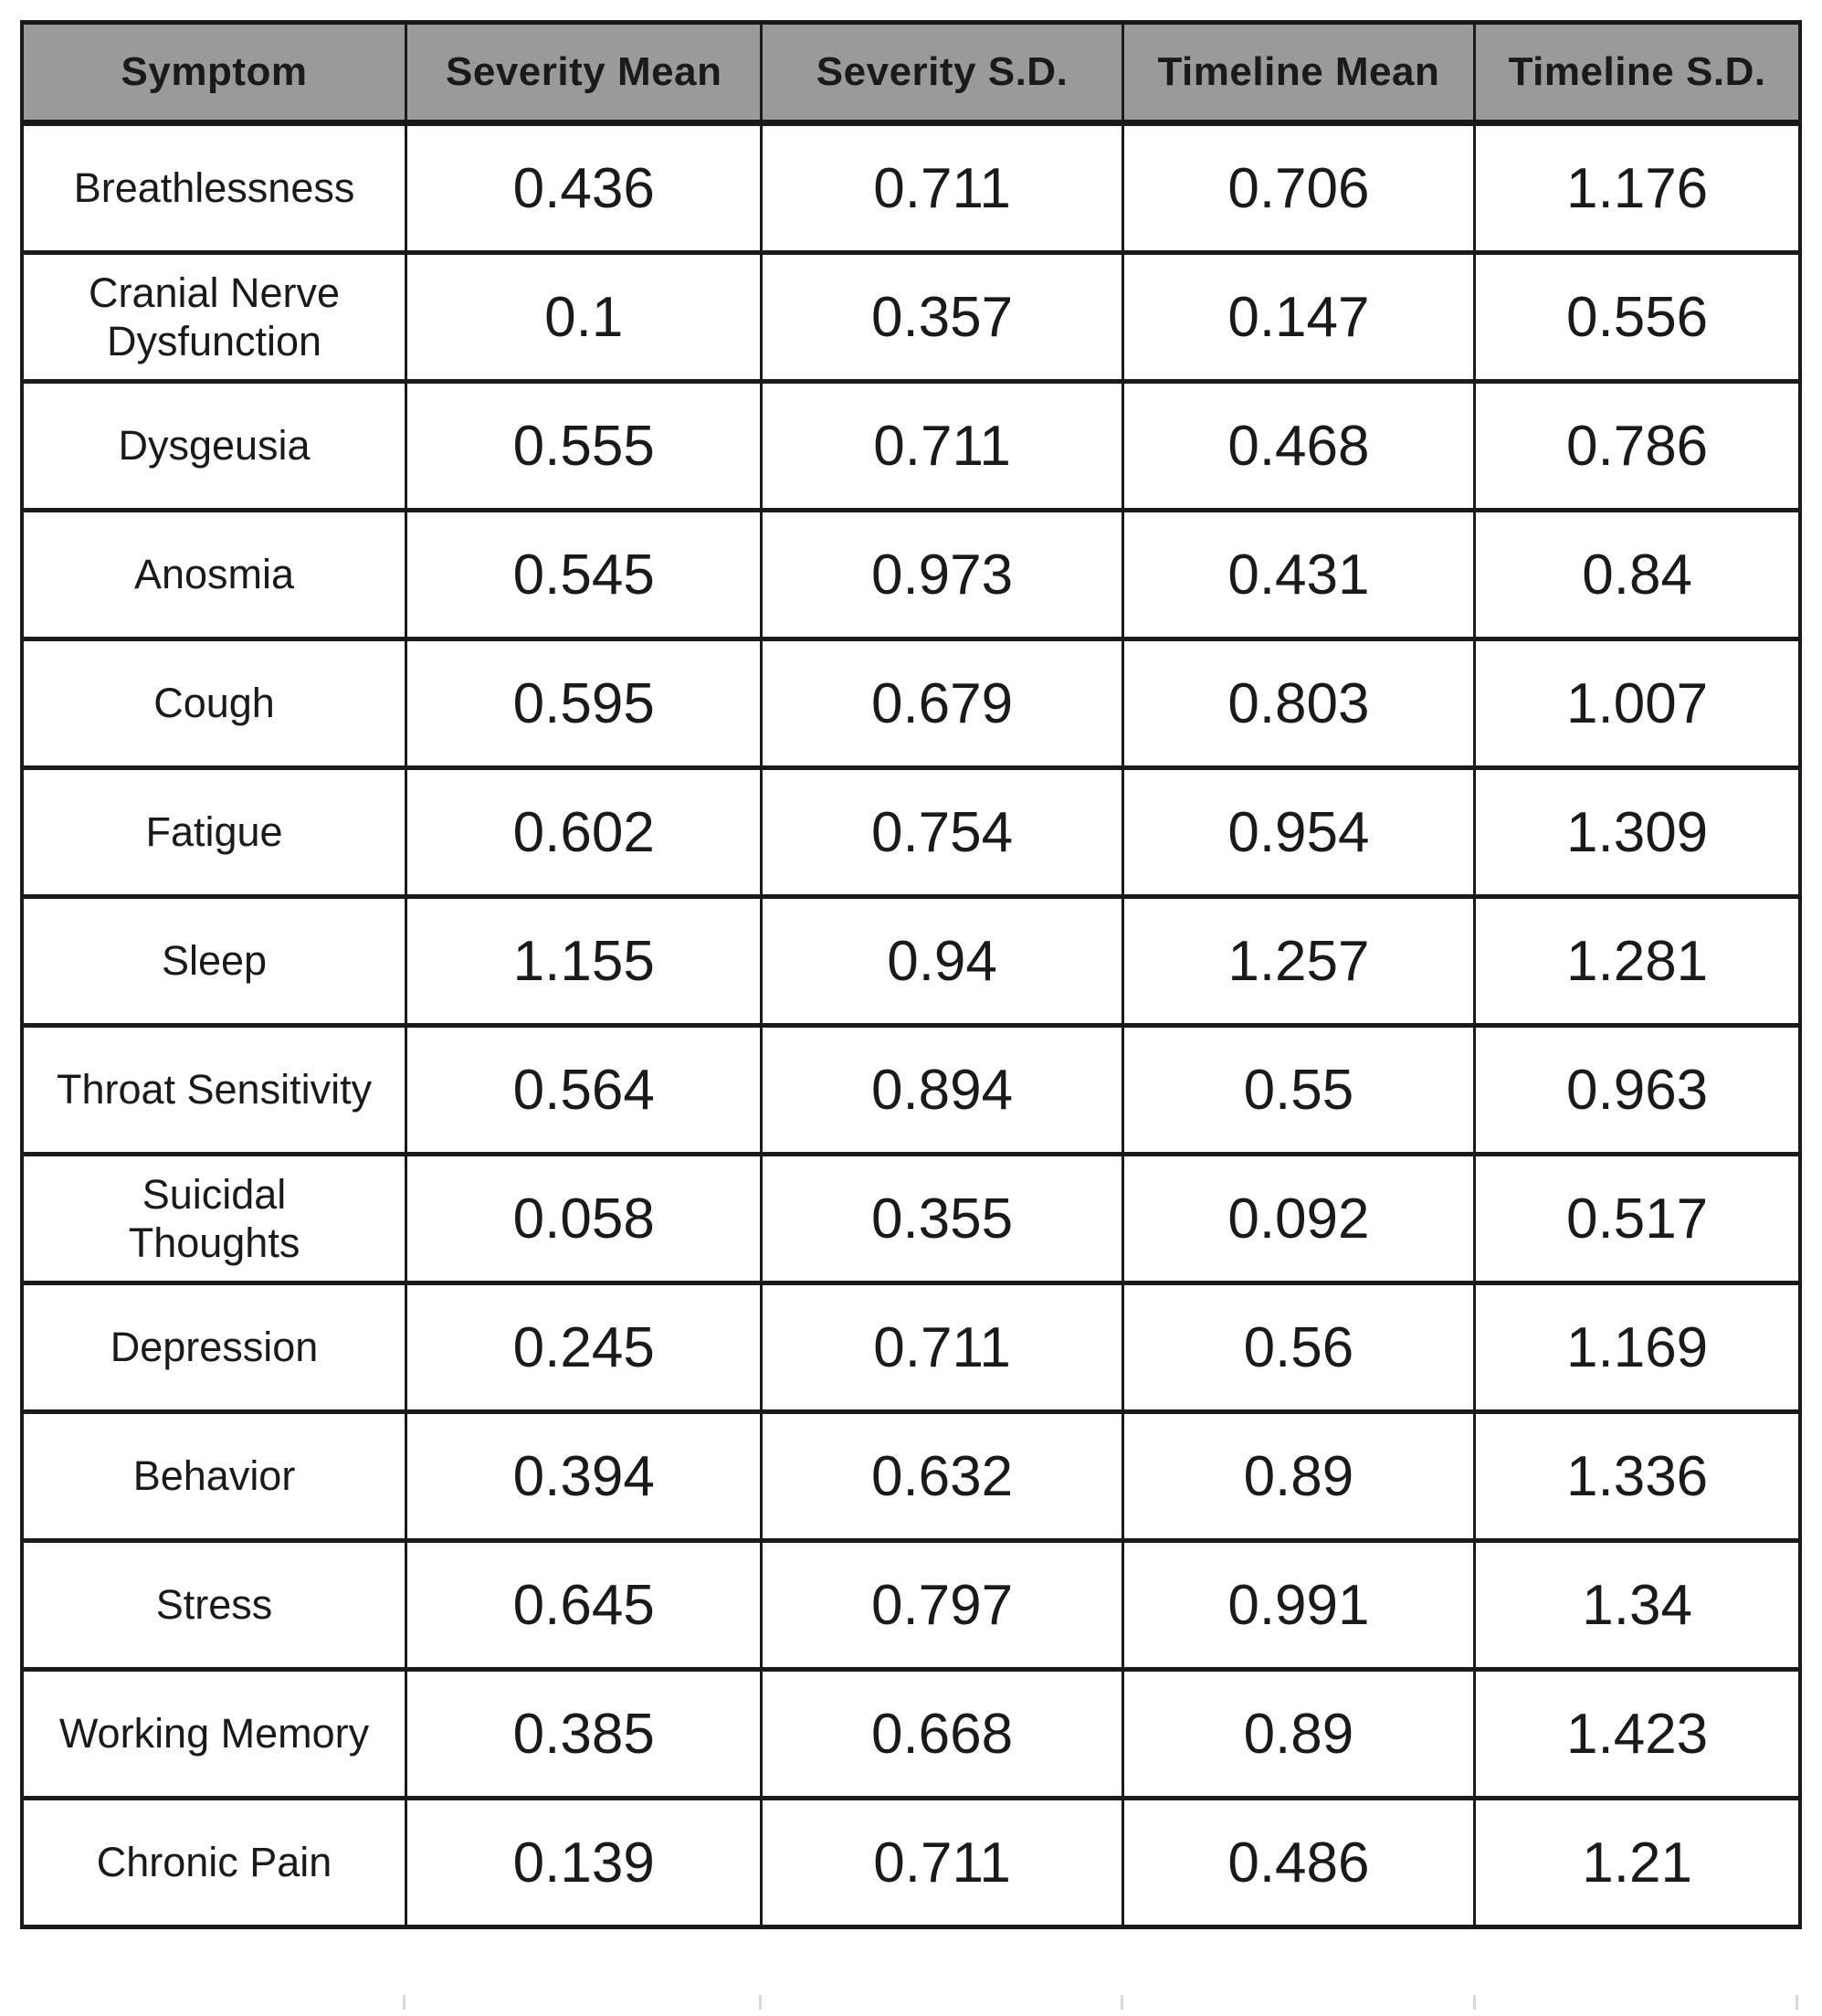 The image size is (1822, 2016). Describe the element at coordinates (1299, 574) in the screenshot. I see `value-cell: 0.431` at that location.